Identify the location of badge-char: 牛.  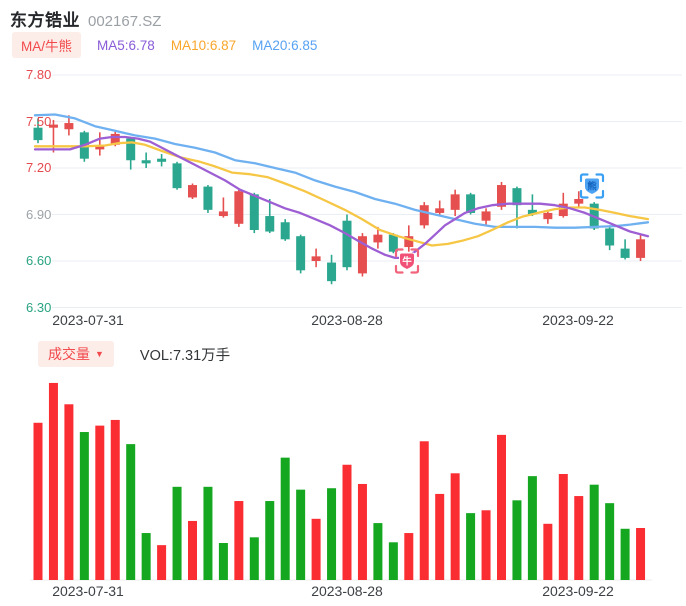
(407, 261).